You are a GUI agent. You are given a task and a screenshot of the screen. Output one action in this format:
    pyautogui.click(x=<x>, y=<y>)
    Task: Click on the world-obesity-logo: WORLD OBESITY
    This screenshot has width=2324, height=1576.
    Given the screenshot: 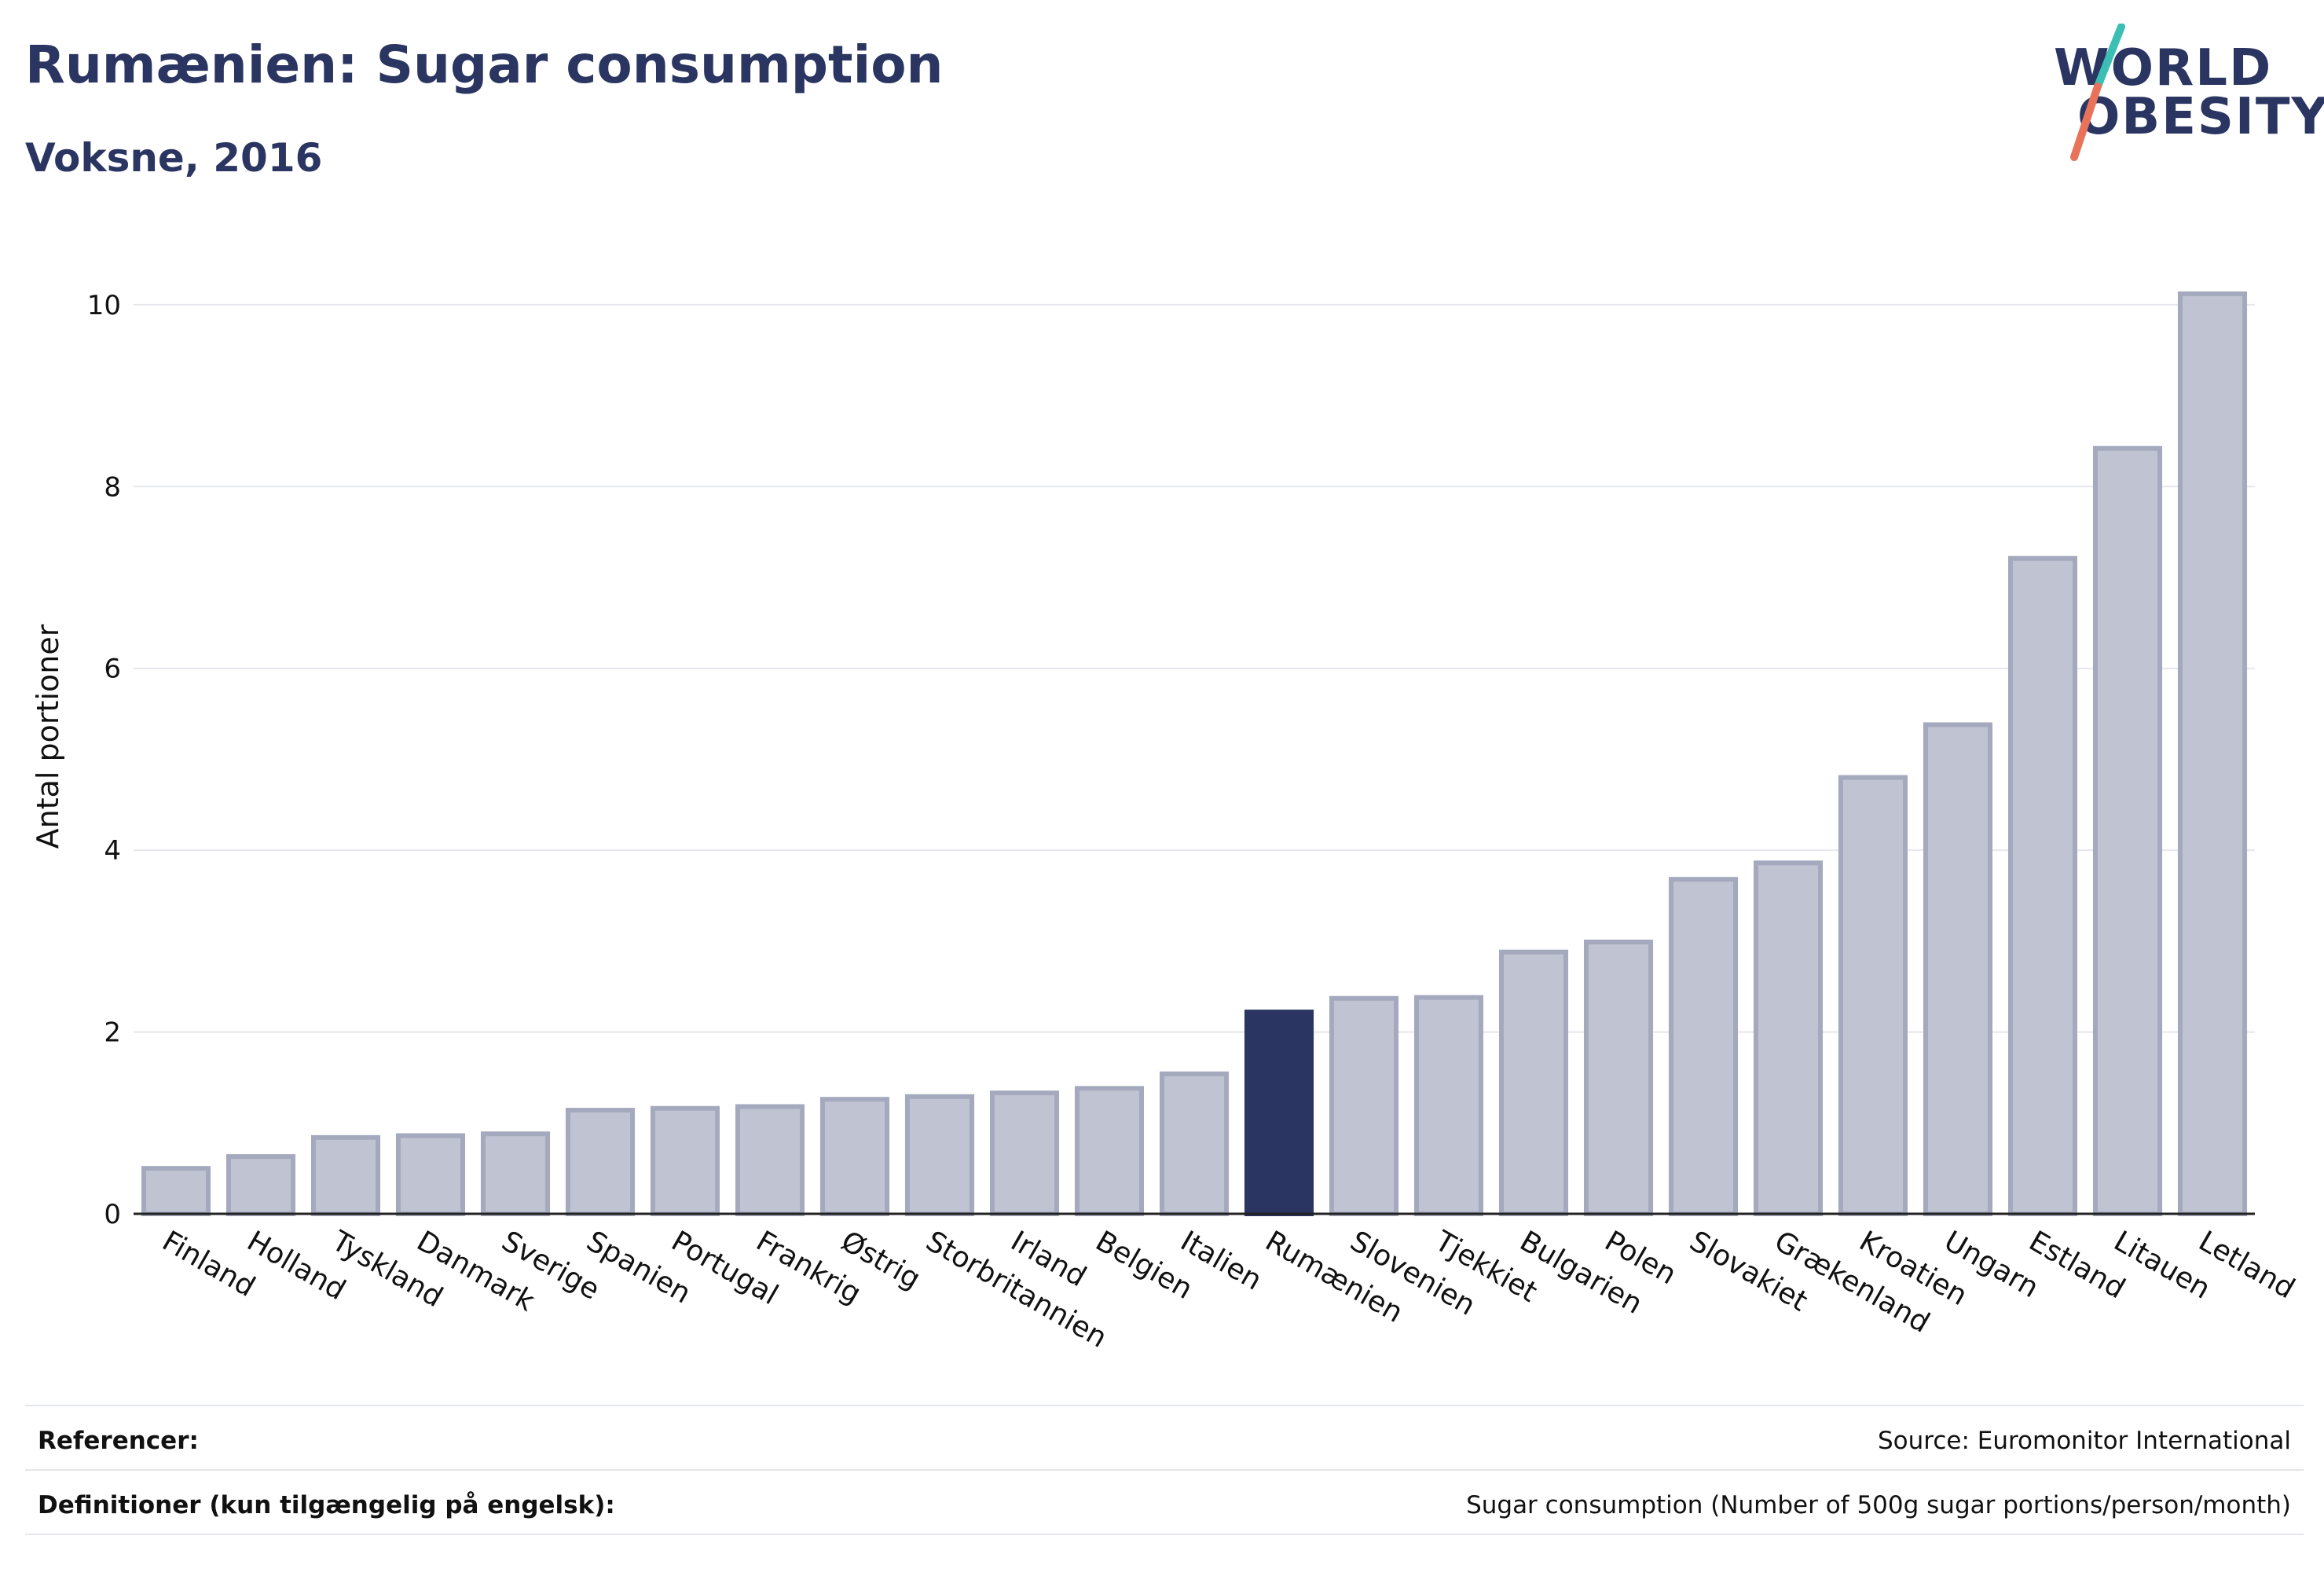 What is the action you would take?
    pyautogui.click(x=2183, y=94)
    